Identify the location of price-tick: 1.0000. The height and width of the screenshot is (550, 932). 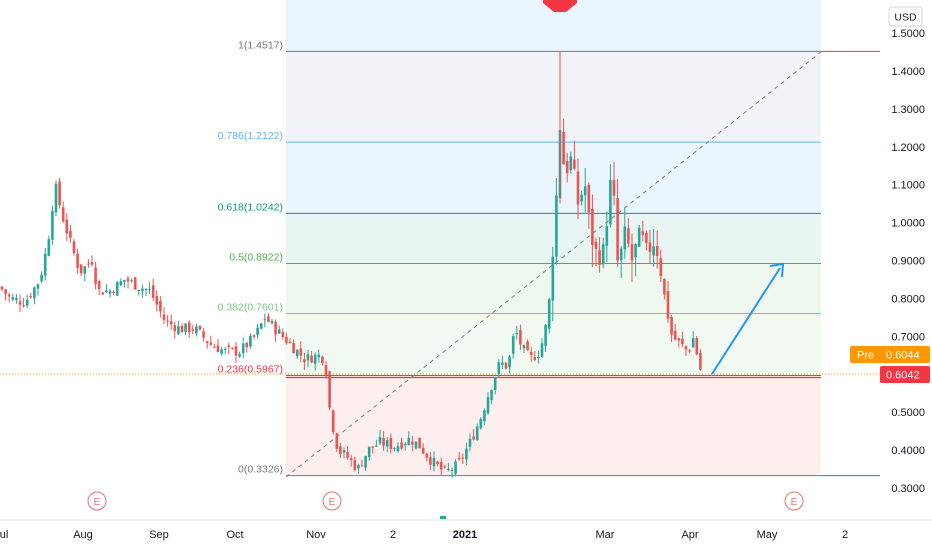
(908, 224).